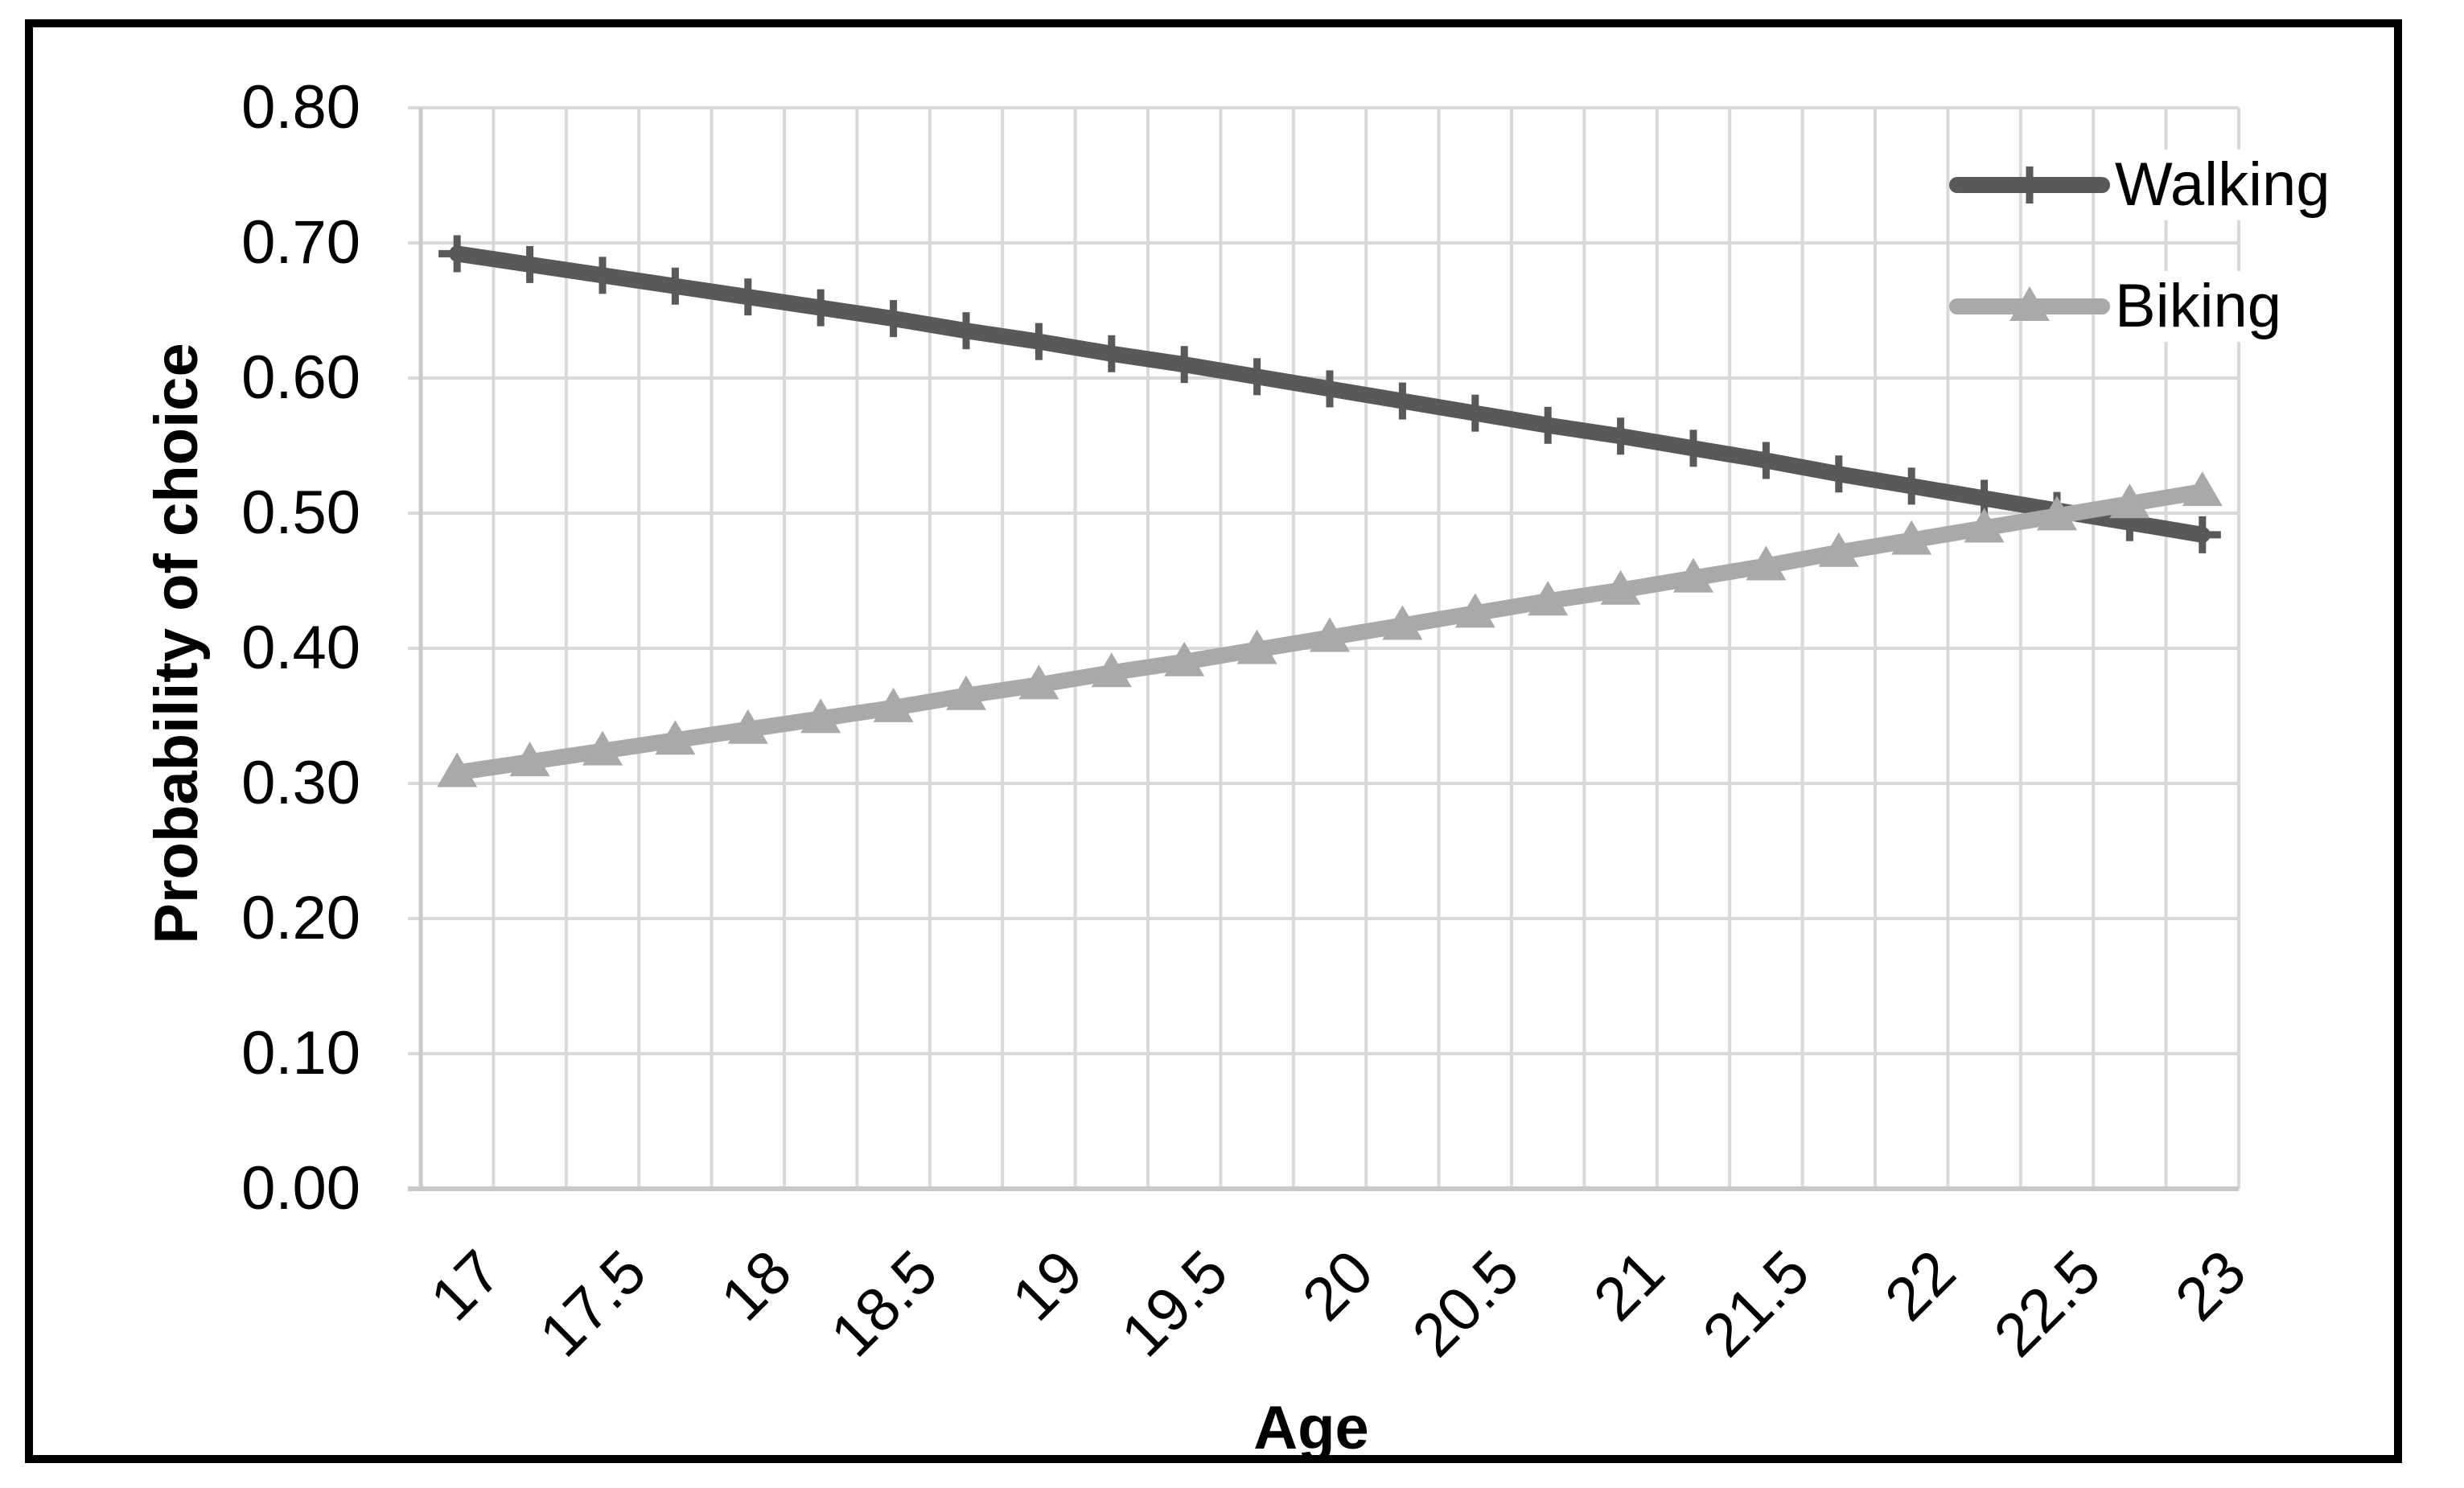  I want to click on y-axis-title: Probability of choice, so click(176, 643).